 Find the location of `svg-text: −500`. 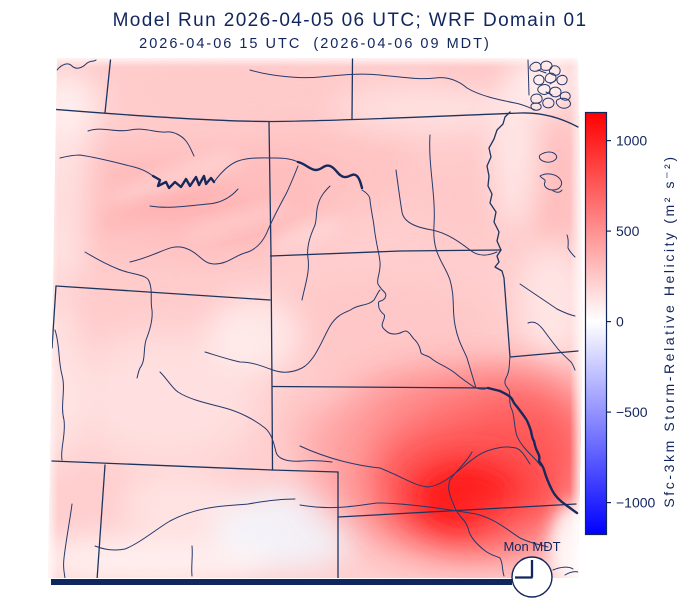

svg-text: −500 is located at coordinates (632, 412).